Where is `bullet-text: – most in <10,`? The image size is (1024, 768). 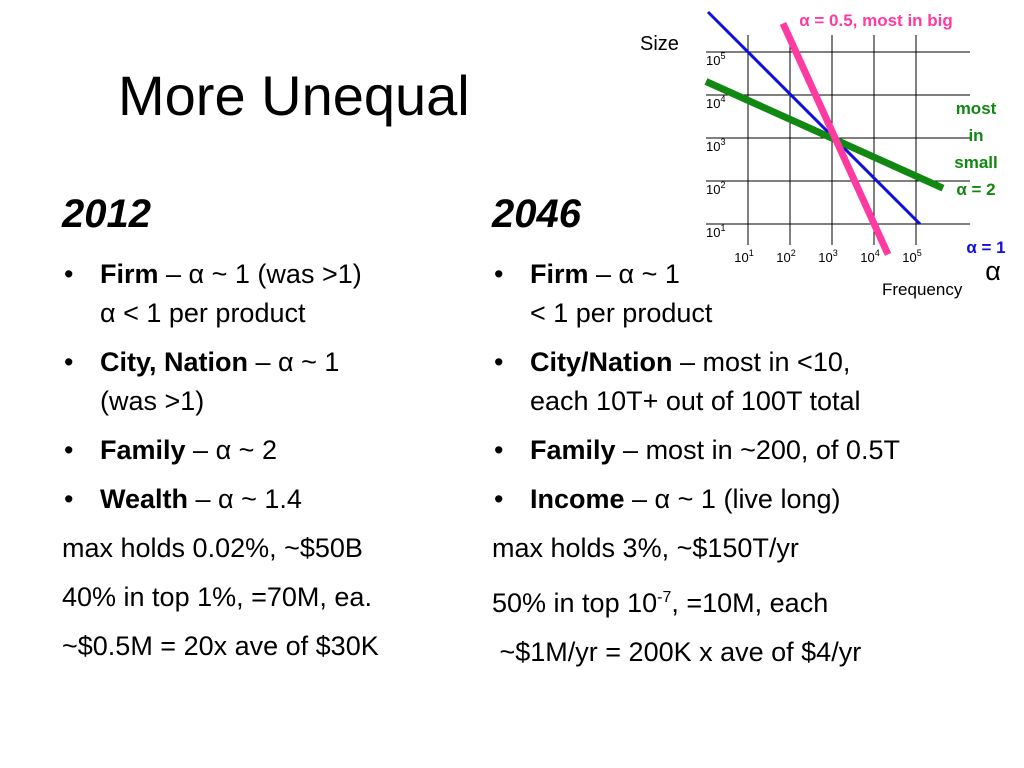
bullet-text: – most in <10, is located at coordinates (761, 362).